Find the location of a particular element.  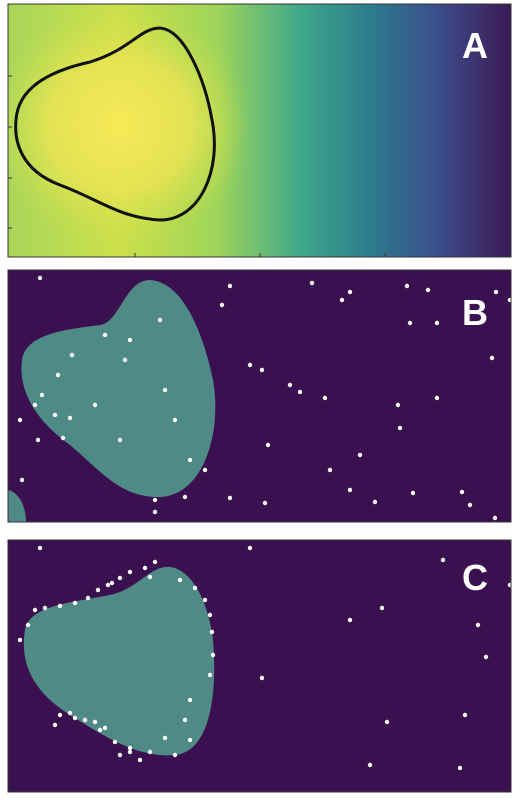

panel-a-hotspot is located at coordinates (129, 125).